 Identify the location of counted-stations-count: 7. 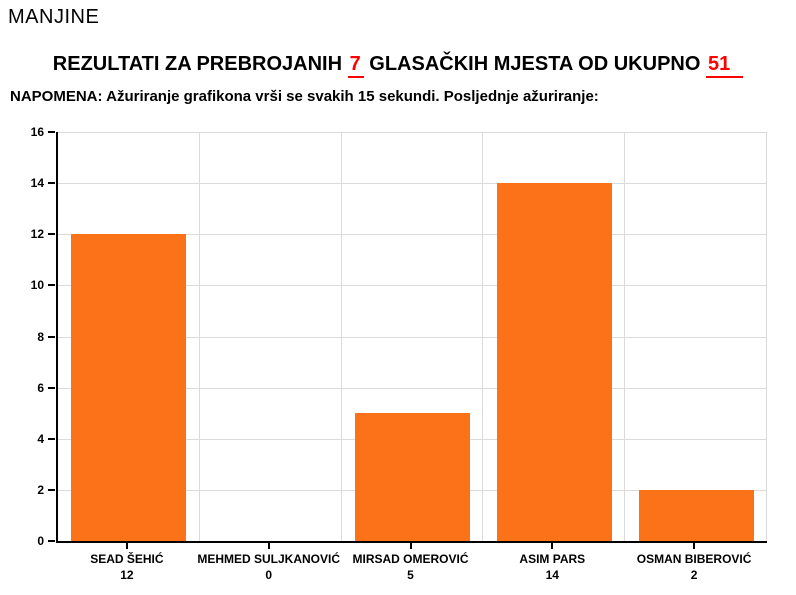
(355, 65).